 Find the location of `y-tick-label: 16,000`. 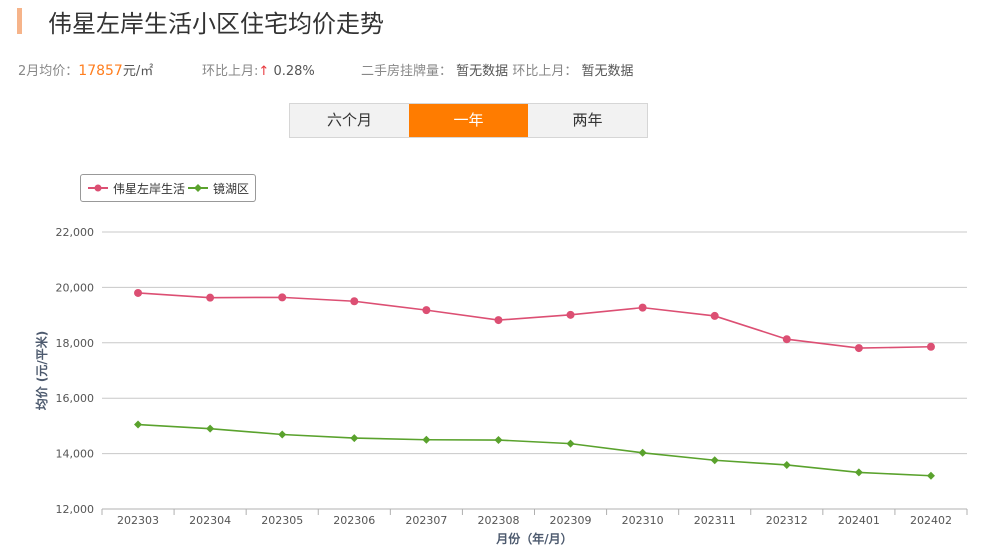

y-tick-label: 16,000 is located at coordinates (75, 398).